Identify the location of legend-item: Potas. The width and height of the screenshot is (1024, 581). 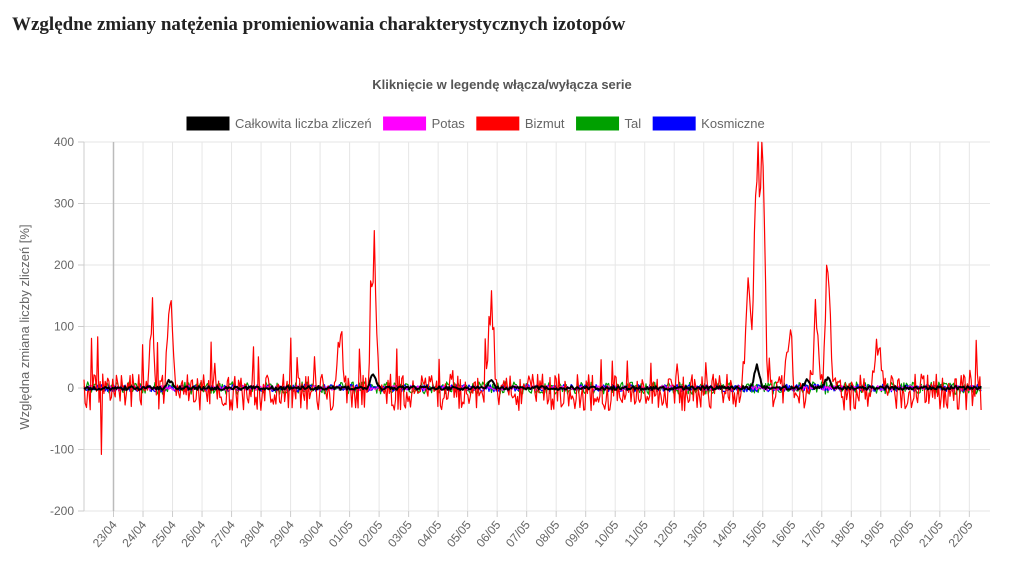
(424, 123).